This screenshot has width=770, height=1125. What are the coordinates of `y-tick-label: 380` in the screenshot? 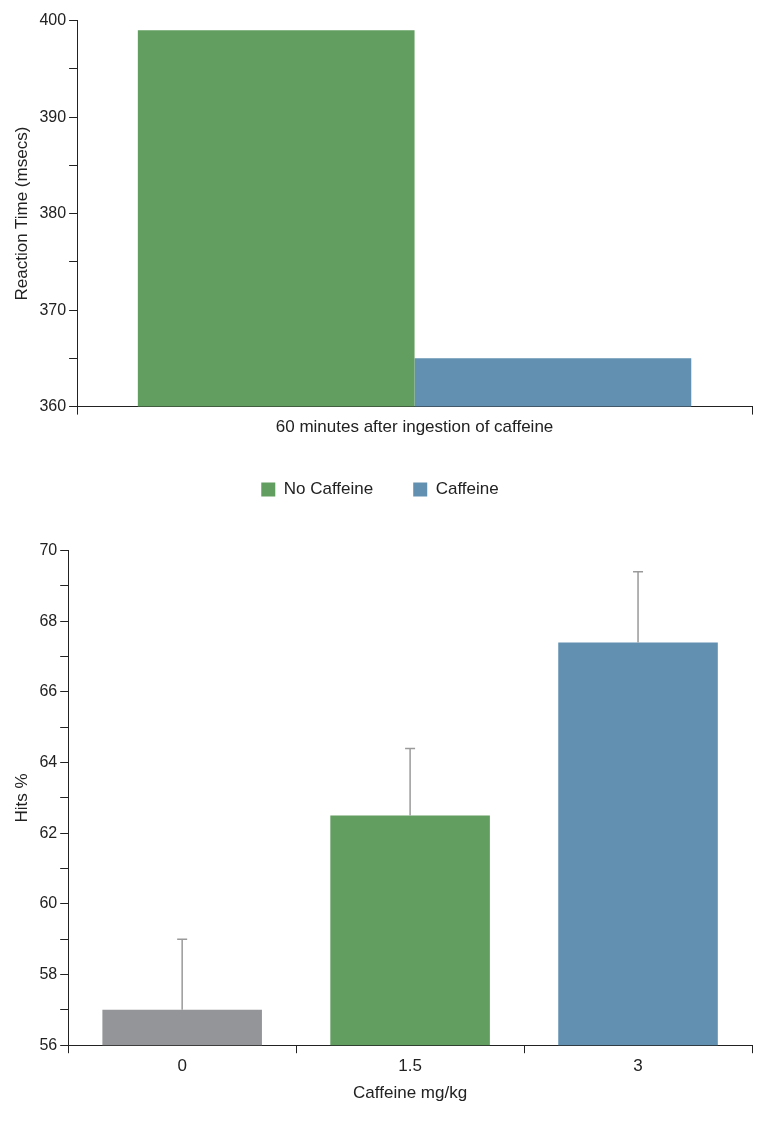 It's located at (53, 213).